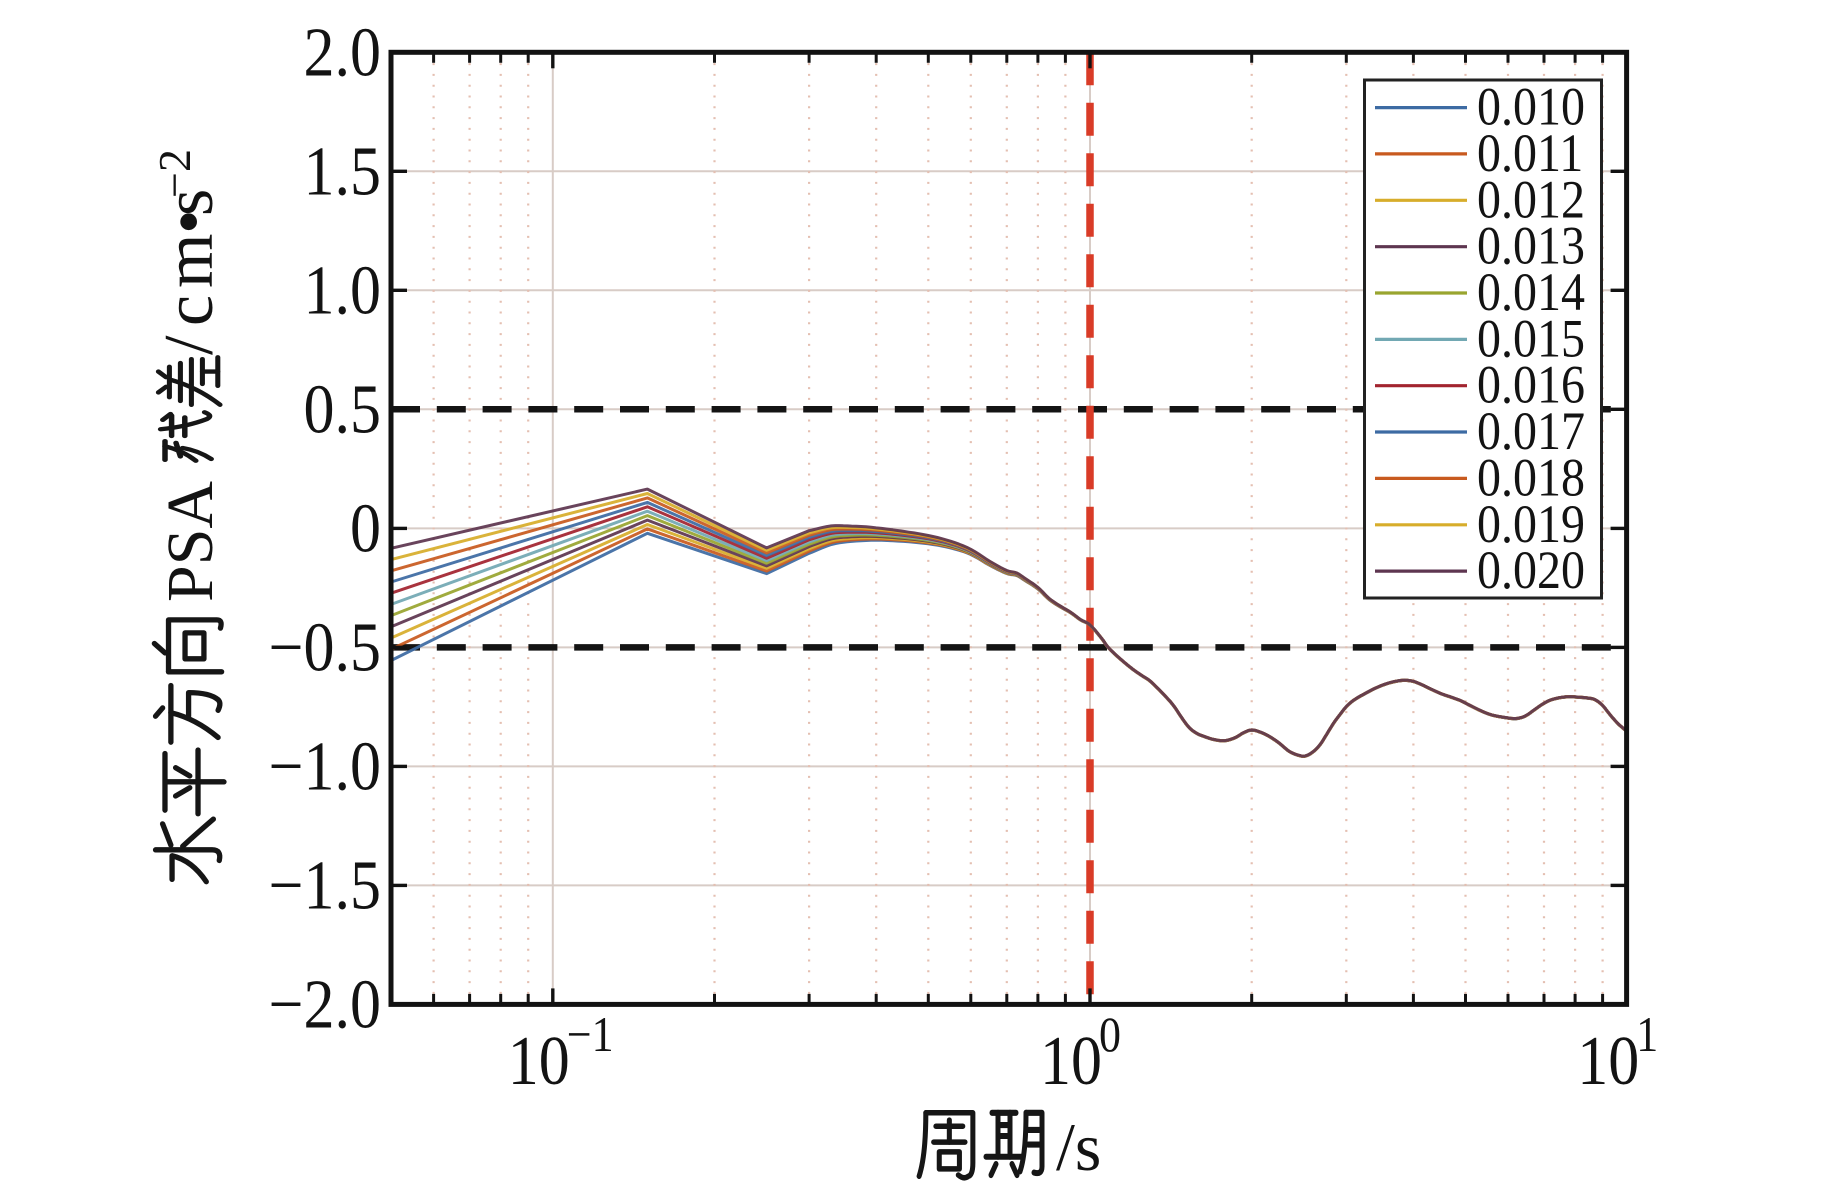 The width and height of the screenshot is (1843, 1181). What do you see at coordinates (325, 647) in the screenshot?
I see `svg-text: −0.5` at bounding box center [325, 647].